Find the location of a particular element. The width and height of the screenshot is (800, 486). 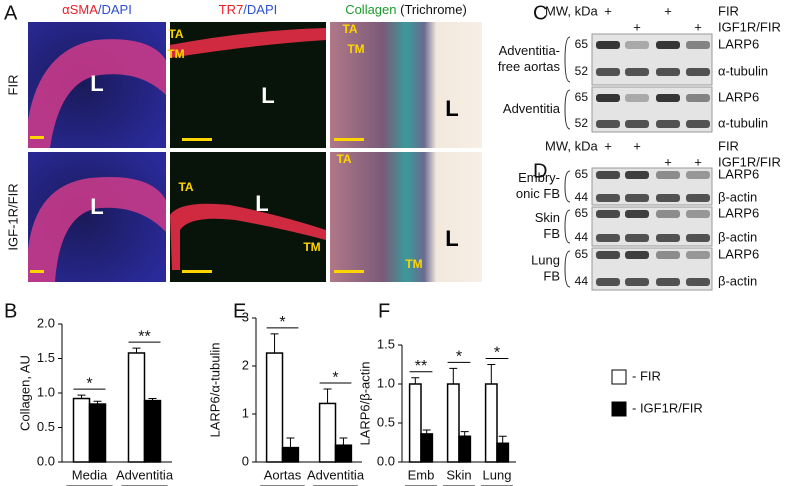

header-part: TR7 is located at coordinates (231, 9).